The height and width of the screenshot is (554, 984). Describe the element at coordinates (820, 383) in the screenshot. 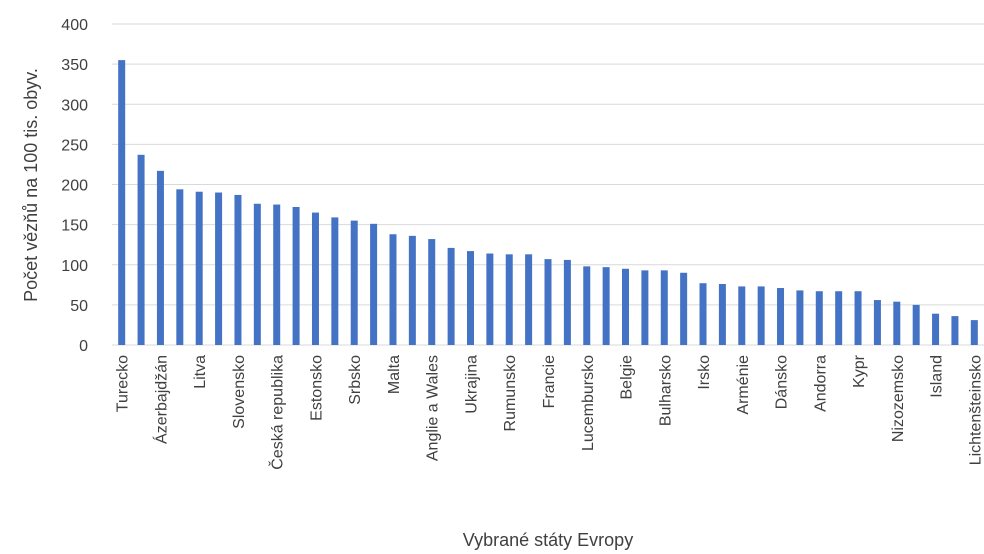

I see `x-tick-label: Andorra` at that location.